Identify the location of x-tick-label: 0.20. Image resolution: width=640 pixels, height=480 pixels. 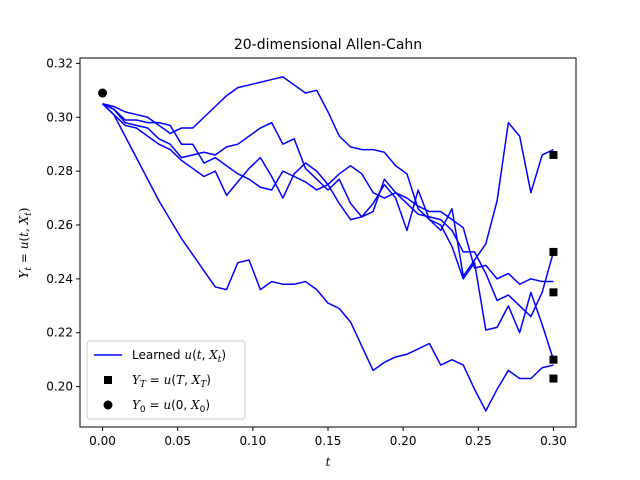
(403, 441).